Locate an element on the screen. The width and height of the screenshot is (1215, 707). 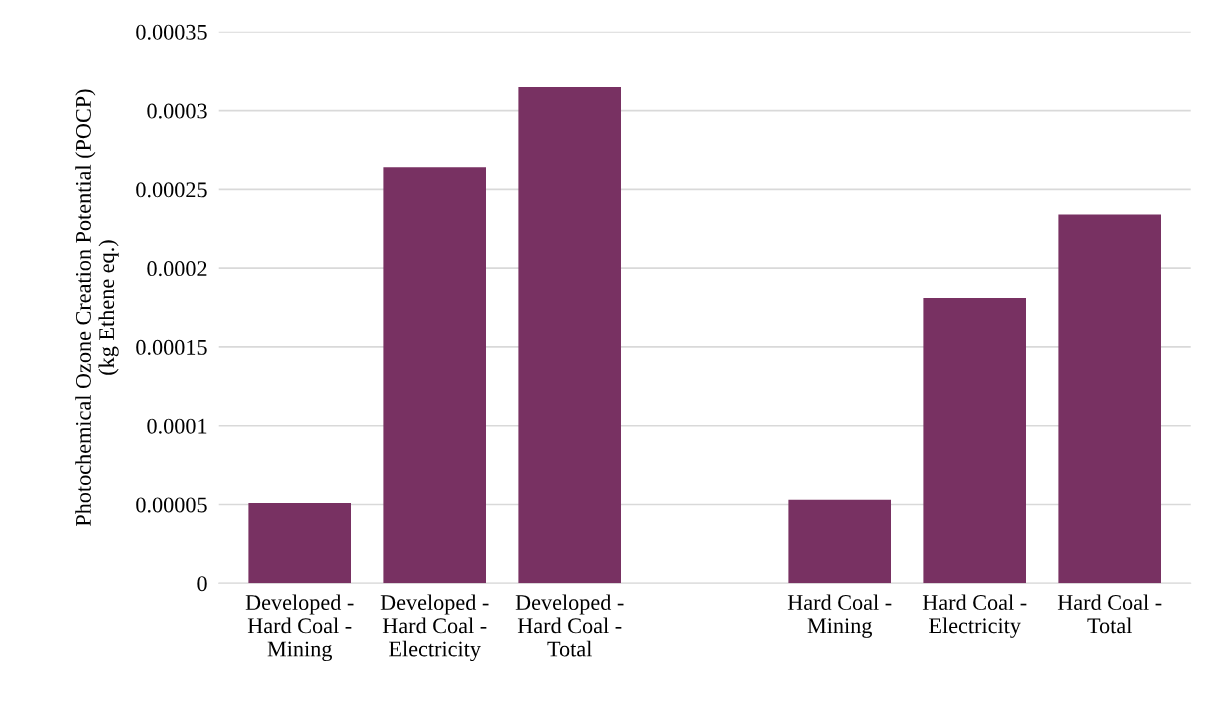
x-tick-label: Developed - Hard Coal - Electricity is located at coordinates (434, 628).